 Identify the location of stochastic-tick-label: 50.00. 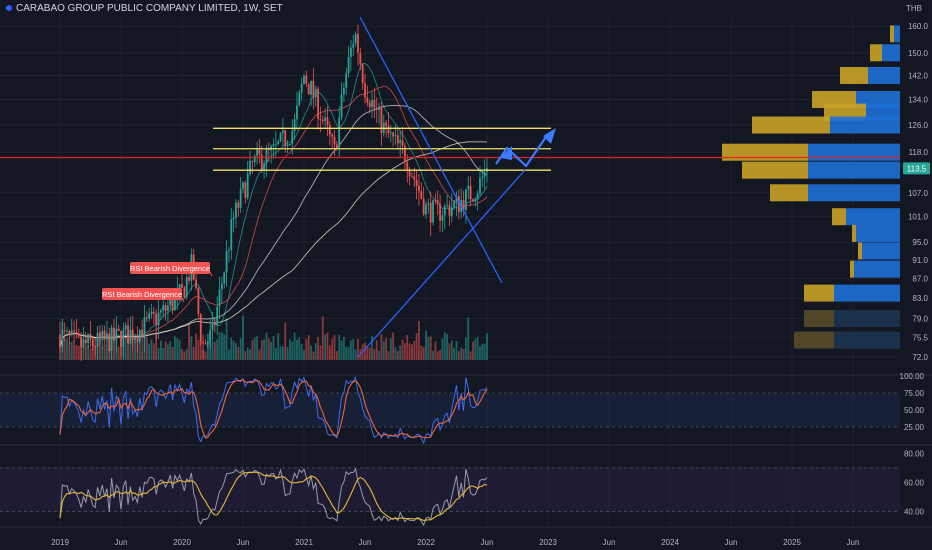
(914, 410).